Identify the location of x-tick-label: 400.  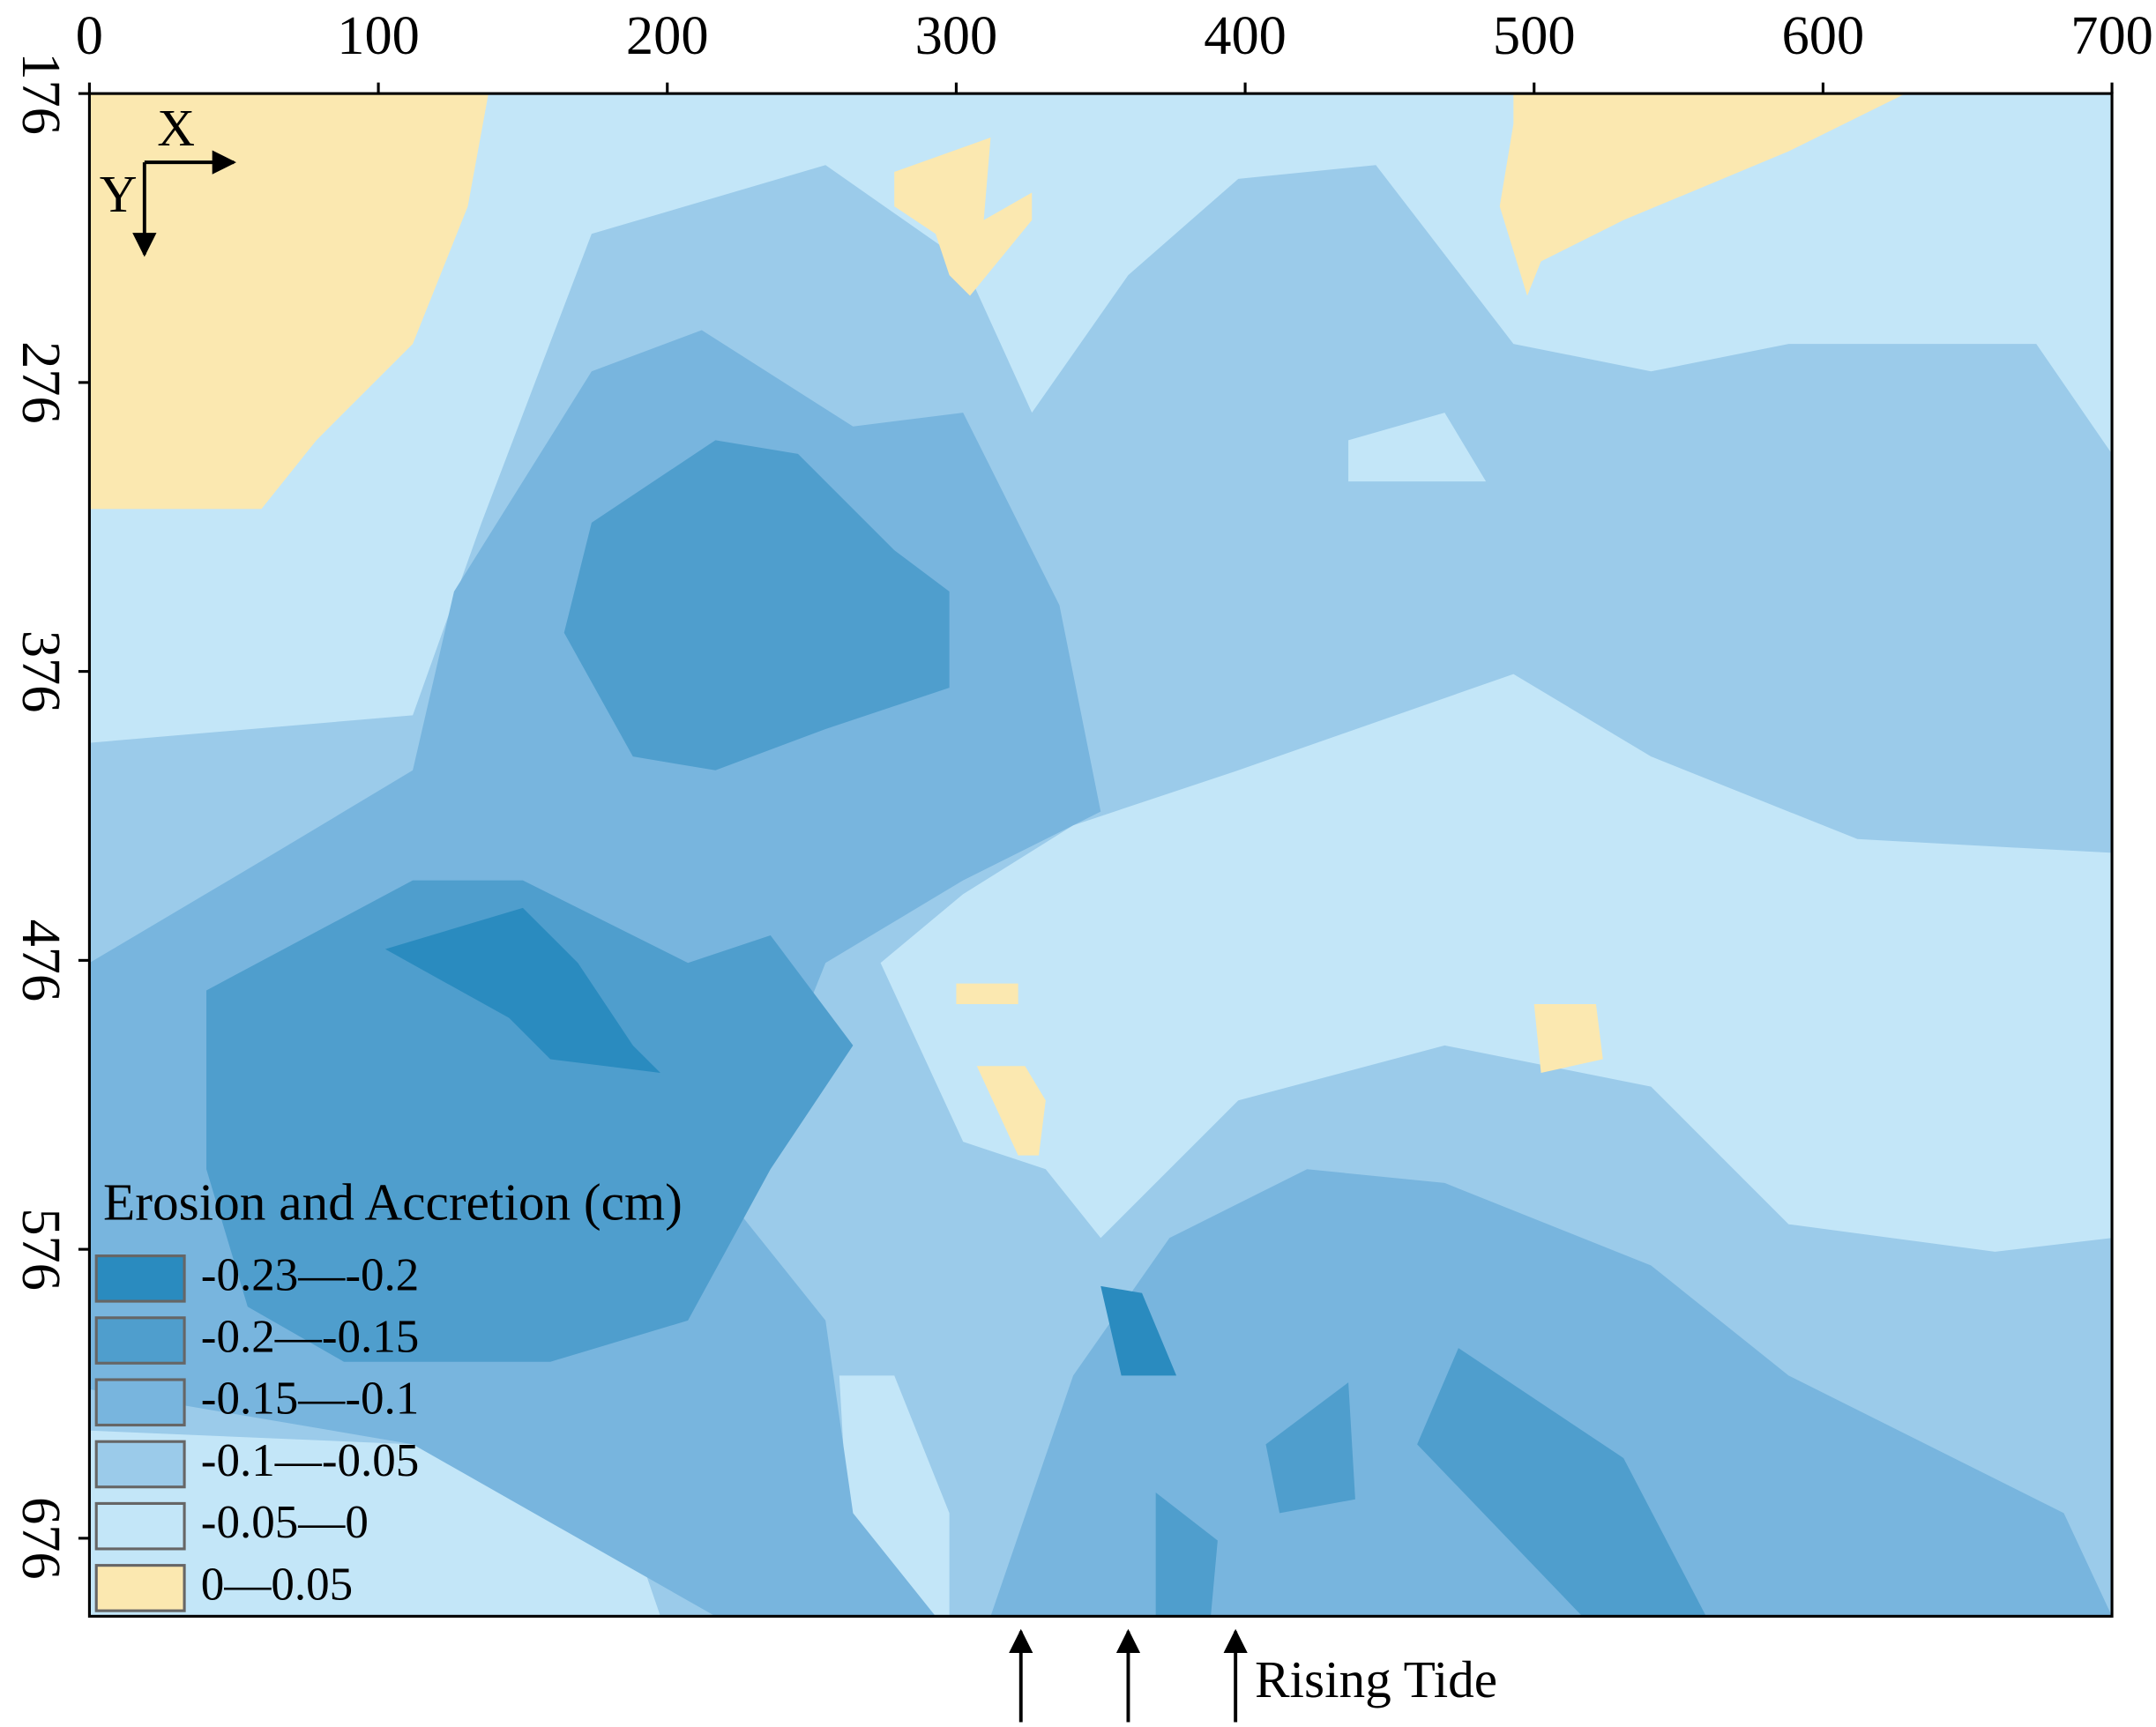
(1245, 35).